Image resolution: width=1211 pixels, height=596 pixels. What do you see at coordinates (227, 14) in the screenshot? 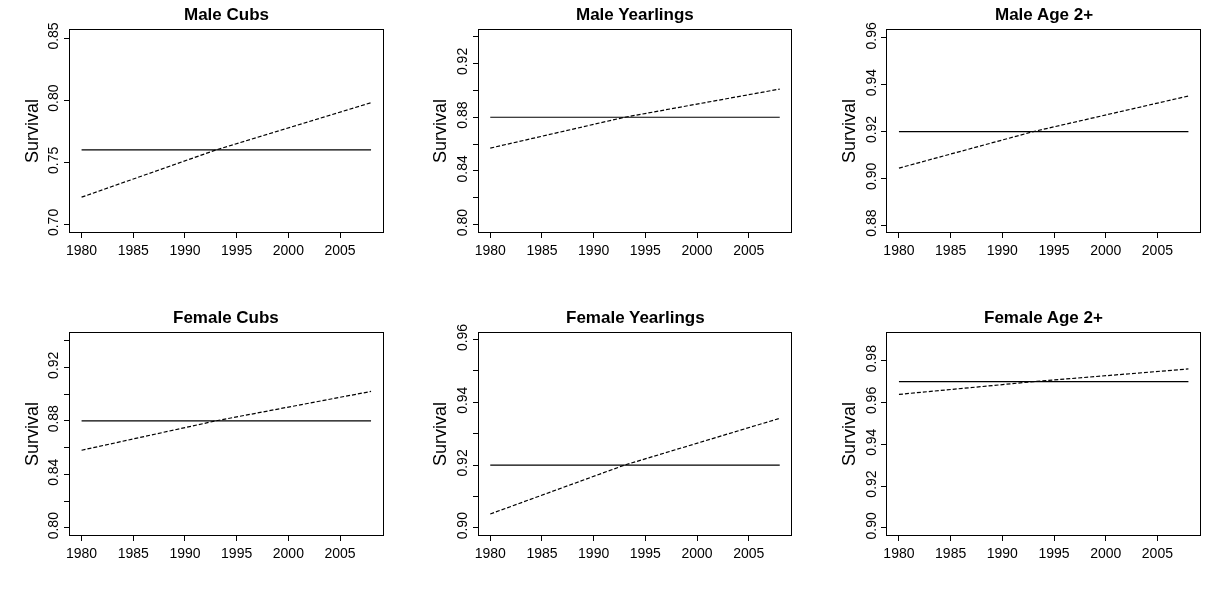
I see `chart-title: Male Cubs` at bounding box center [227, 14].